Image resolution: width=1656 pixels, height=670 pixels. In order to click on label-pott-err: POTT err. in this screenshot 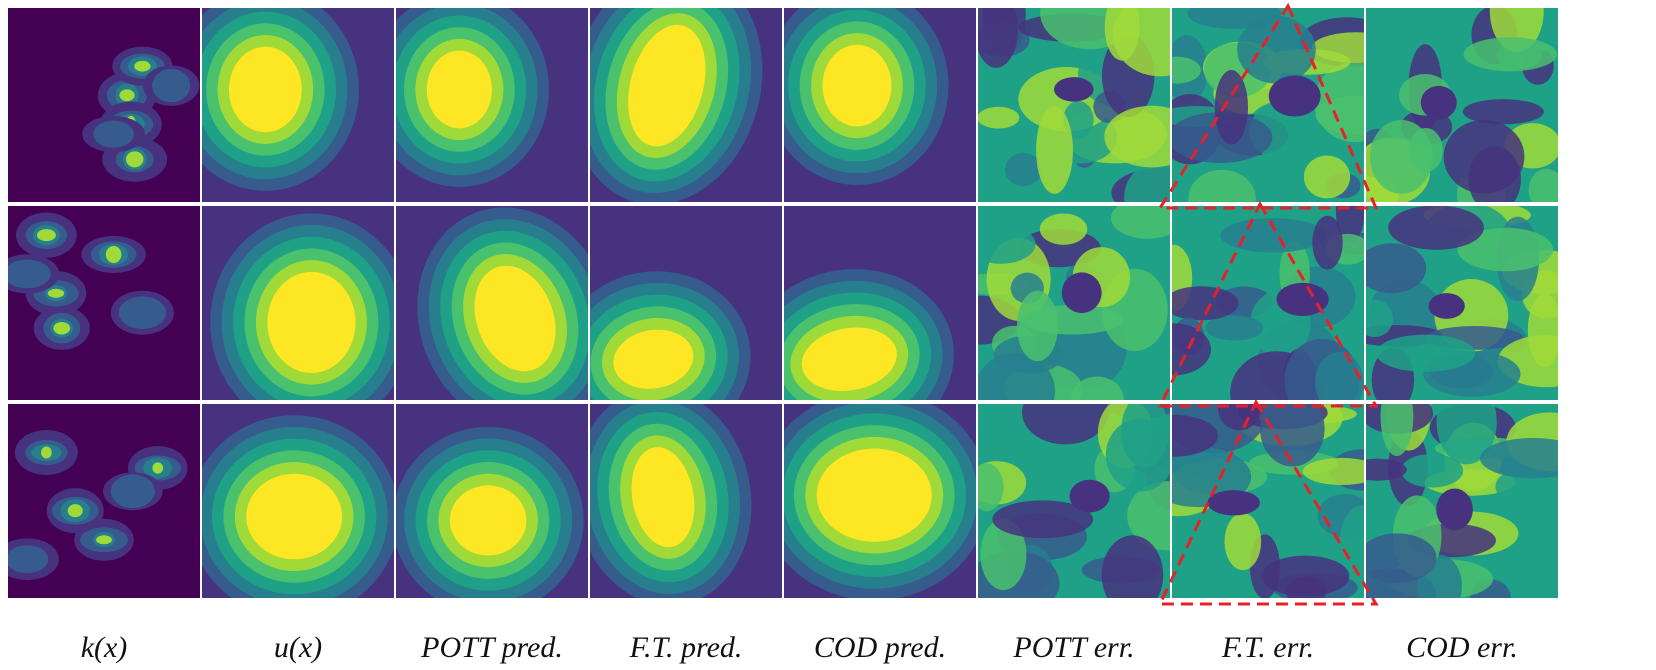, I will do `click(1074, 647)`.